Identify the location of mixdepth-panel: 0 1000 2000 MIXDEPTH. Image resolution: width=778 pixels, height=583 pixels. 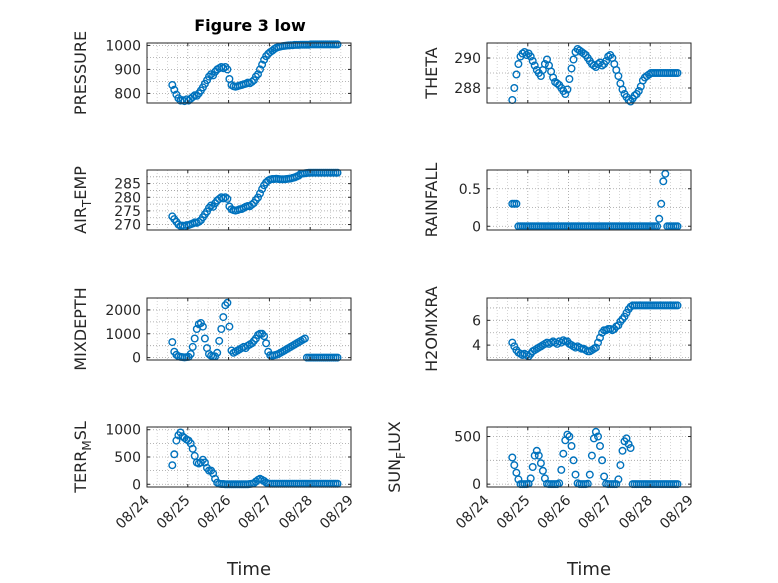
(211, 329).